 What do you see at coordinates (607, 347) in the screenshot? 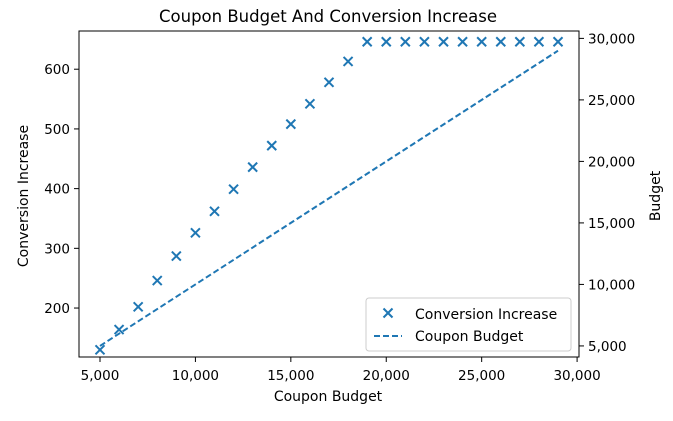
I see `y2-tick-label: 5,000` at bounding box center [607, 347].